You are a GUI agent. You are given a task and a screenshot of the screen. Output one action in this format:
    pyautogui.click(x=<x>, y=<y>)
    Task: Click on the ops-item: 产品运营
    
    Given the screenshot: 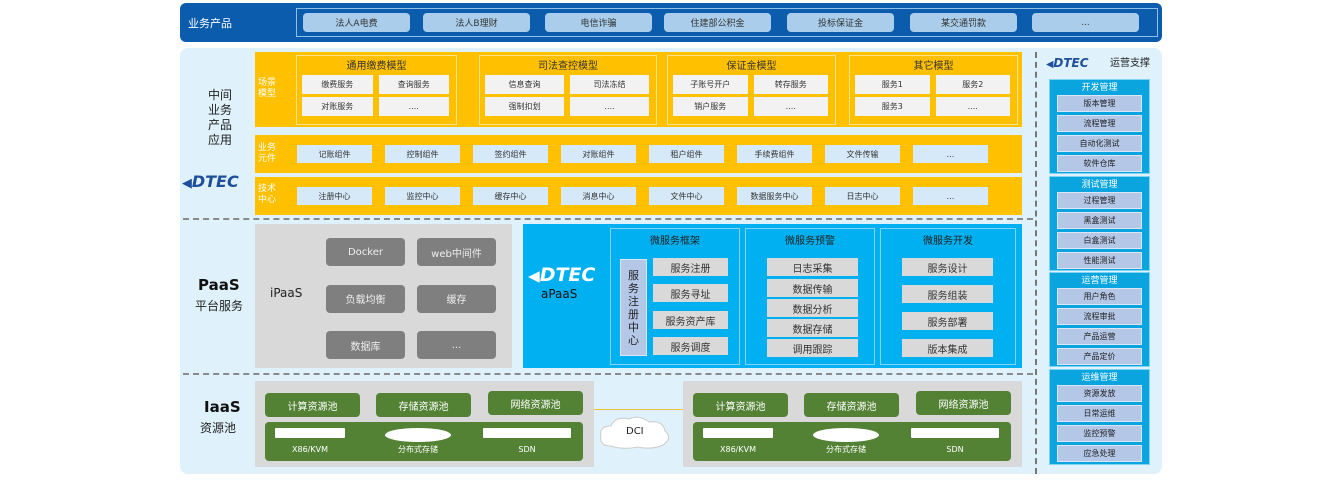 What is the action you would take?
    pyautogui.click(x=1099, y=336)
    